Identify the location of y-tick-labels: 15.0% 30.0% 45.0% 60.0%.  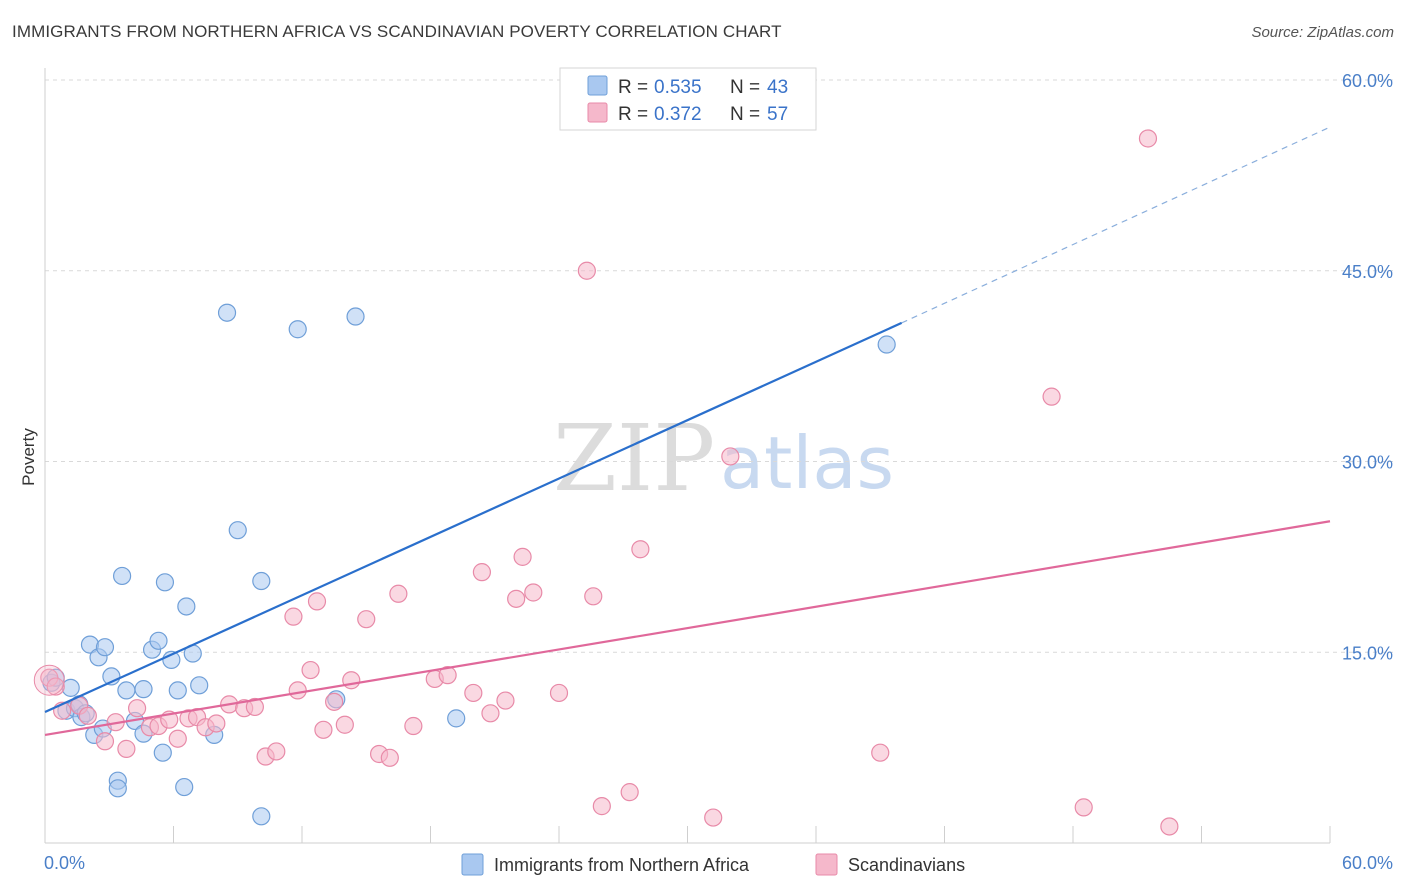
(1367, 367).